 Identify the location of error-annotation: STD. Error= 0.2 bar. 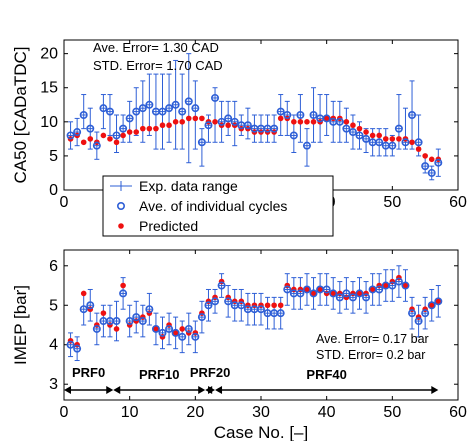
(370, 355).